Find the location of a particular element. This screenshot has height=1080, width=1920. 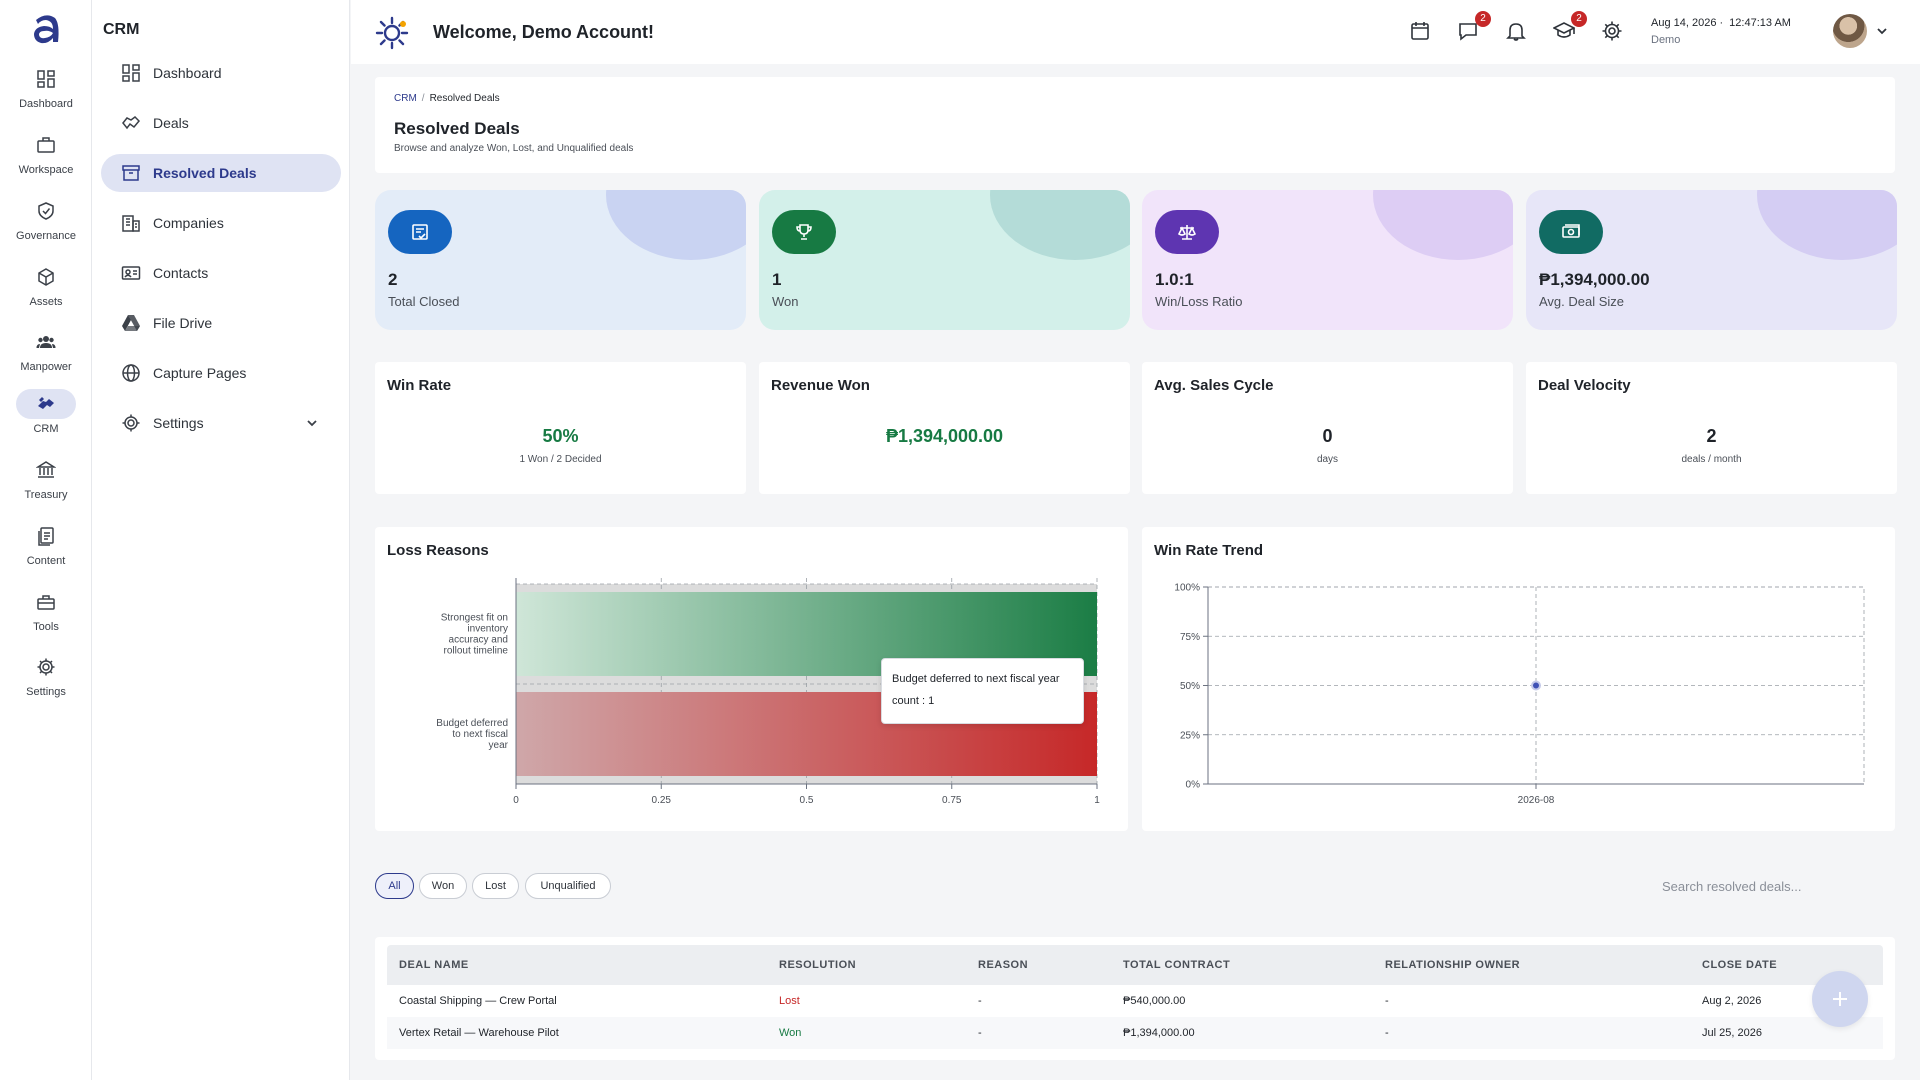

stat-value: 2 is located at coordinates (393, 279).